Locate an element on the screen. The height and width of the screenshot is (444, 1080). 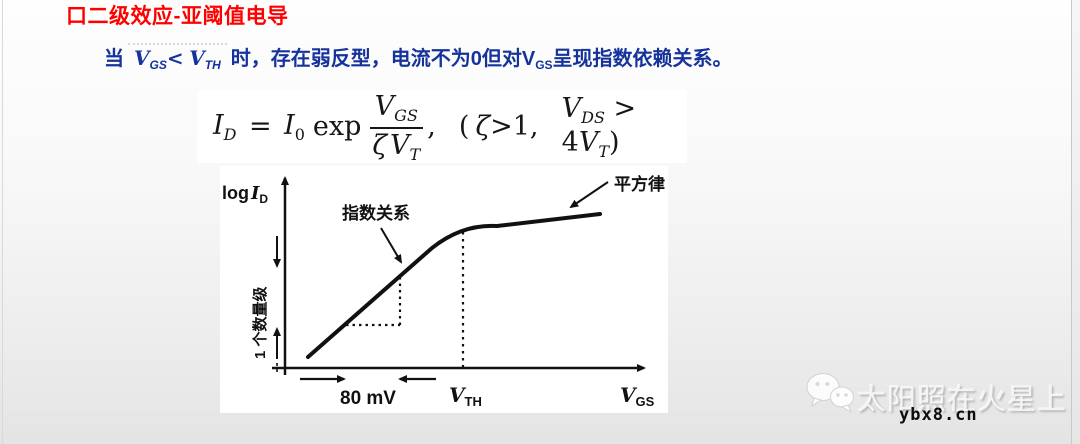
fraction-numerator: VGS is located at coordinates (396, 110).